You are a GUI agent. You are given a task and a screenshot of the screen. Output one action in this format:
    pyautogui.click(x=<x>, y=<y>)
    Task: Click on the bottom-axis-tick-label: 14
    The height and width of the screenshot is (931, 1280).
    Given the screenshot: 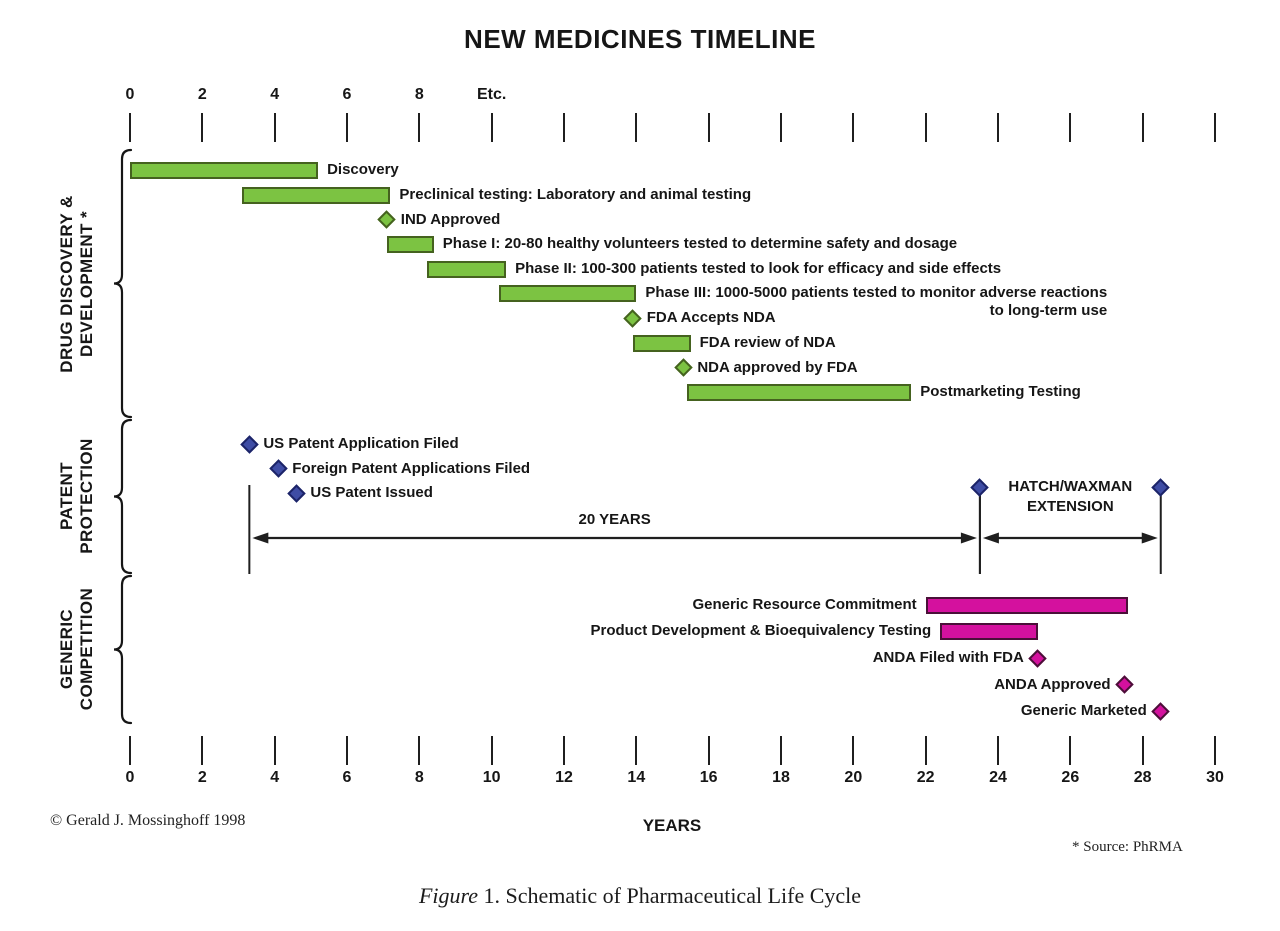 What is the action you would take?
    pyautogui.click(x=636, y=777)
    